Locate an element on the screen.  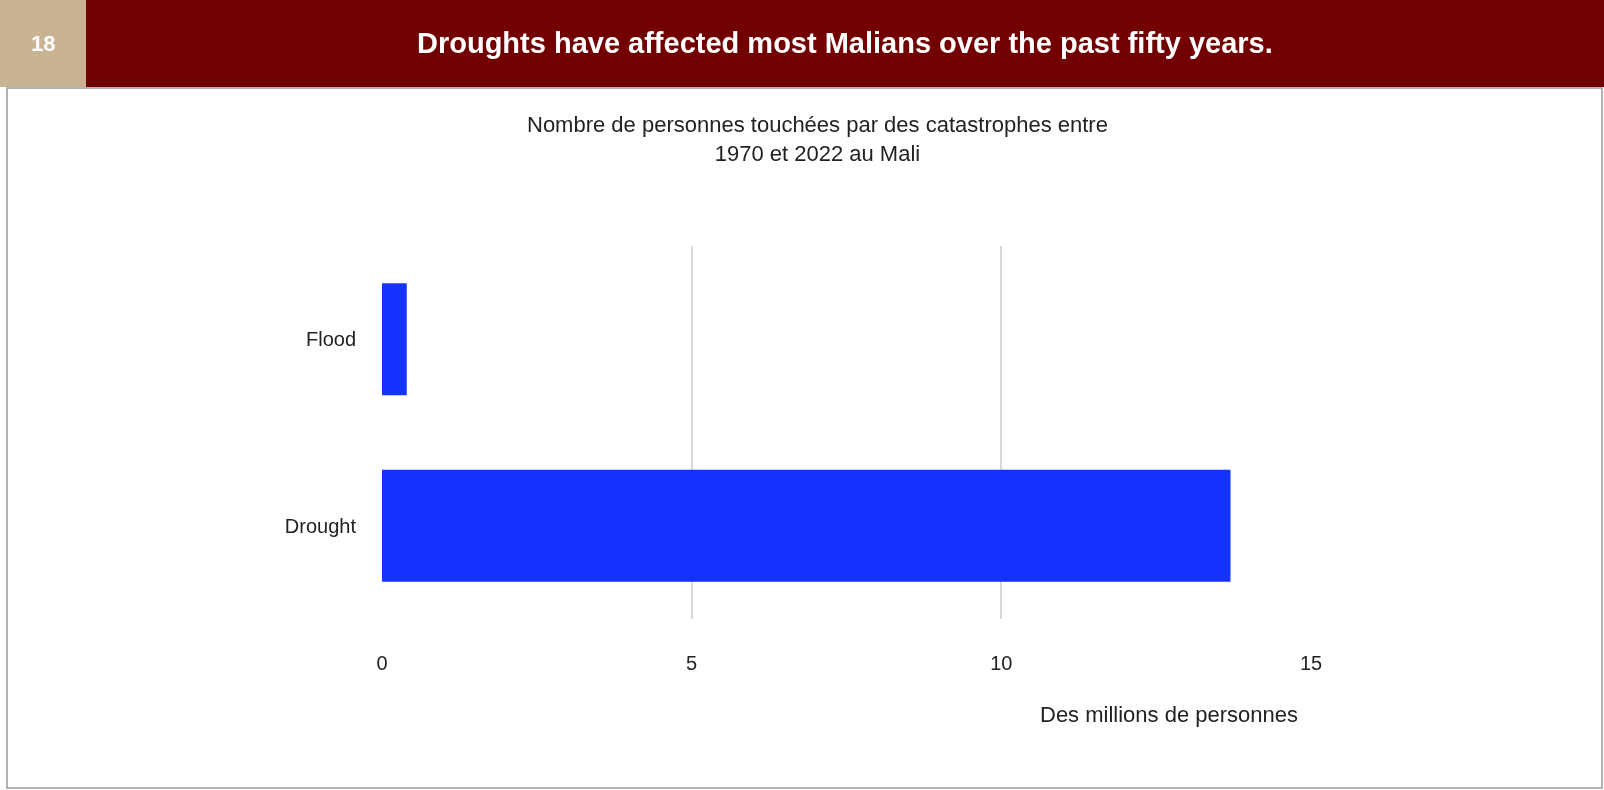
text: 18 is located at coordinates (43, 43).